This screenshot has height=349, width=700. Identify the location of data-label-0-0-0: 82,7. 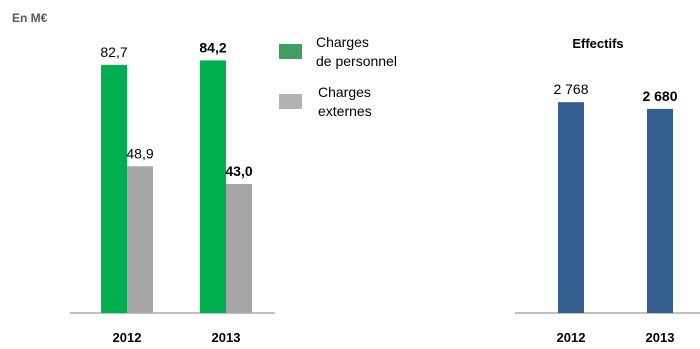
(113, 52).